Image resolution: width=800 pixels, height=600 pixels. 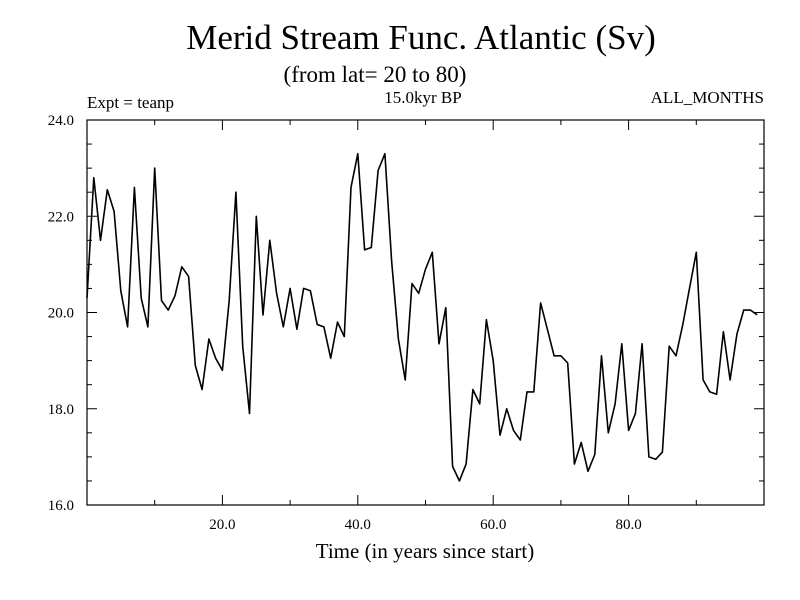 What do you see at coordinates (61, 506) in the screenshot?
I see `y-tick-label: 16.0` at bounding box center [61, 506].